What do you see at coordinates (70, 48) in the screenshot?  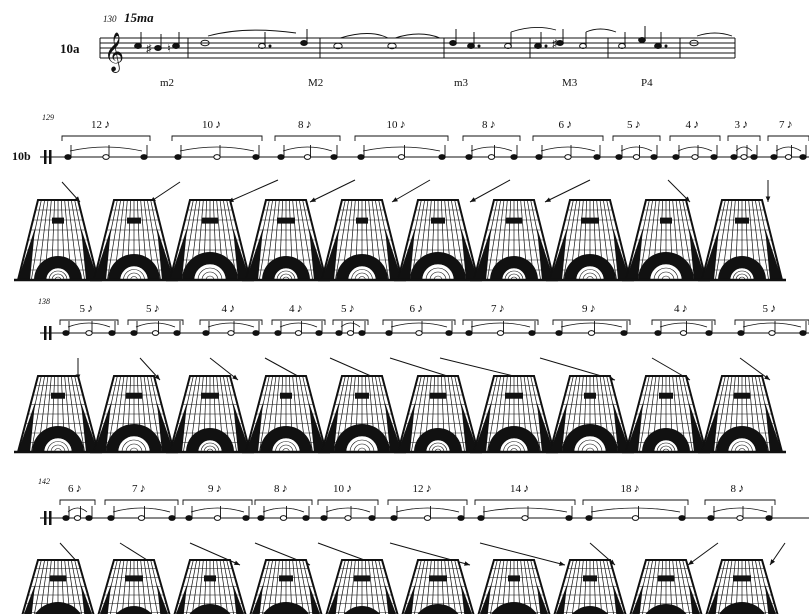 I see `example-10a-label: 10a` at bounding box center [70, 48].